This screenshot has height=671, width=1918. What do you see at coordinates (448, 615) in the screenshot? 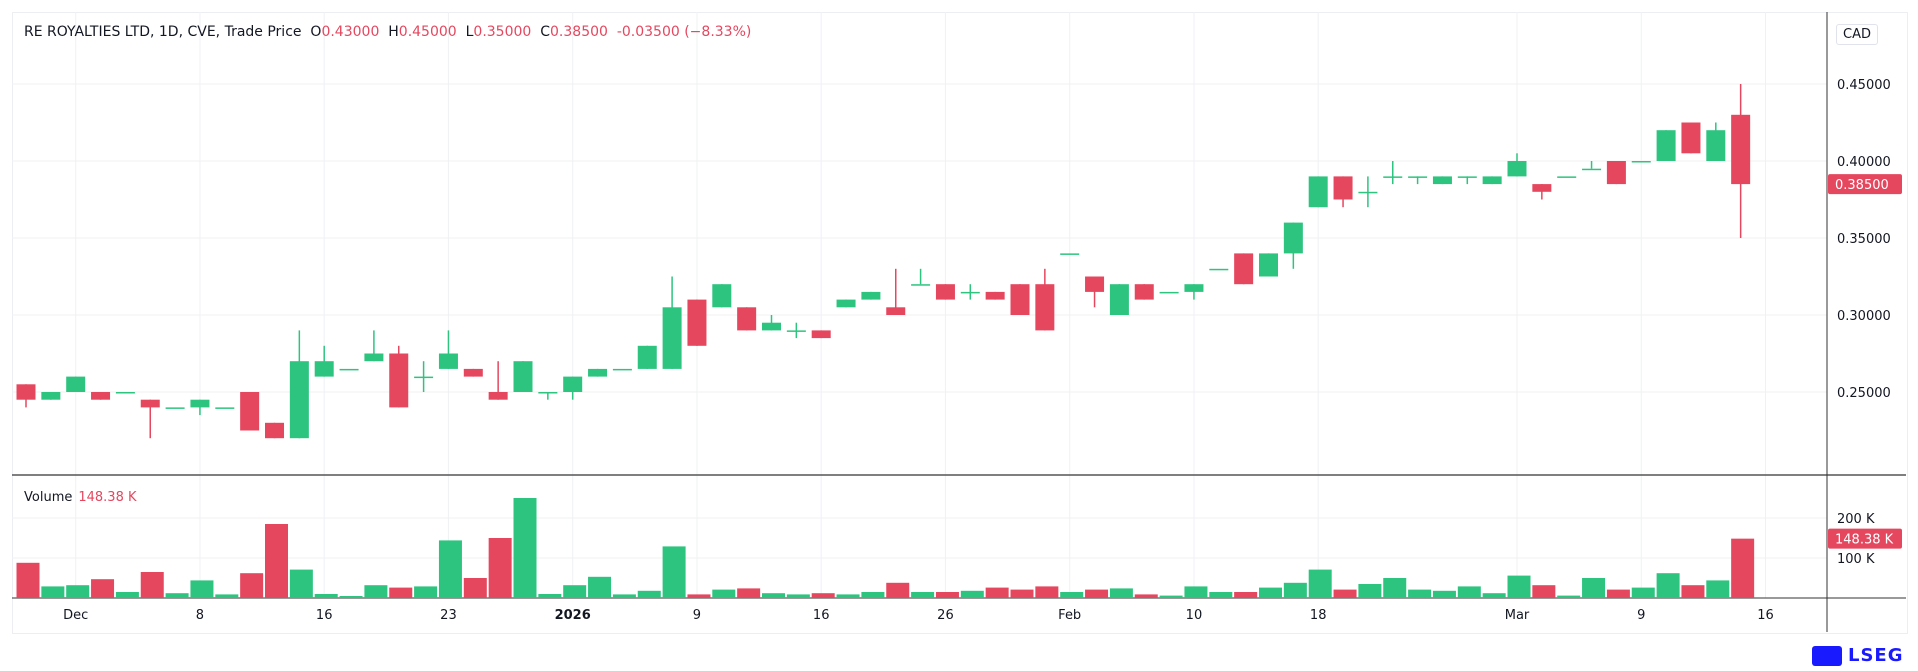
I see `time-tick-label: 23` at bounding box center [448, 615].